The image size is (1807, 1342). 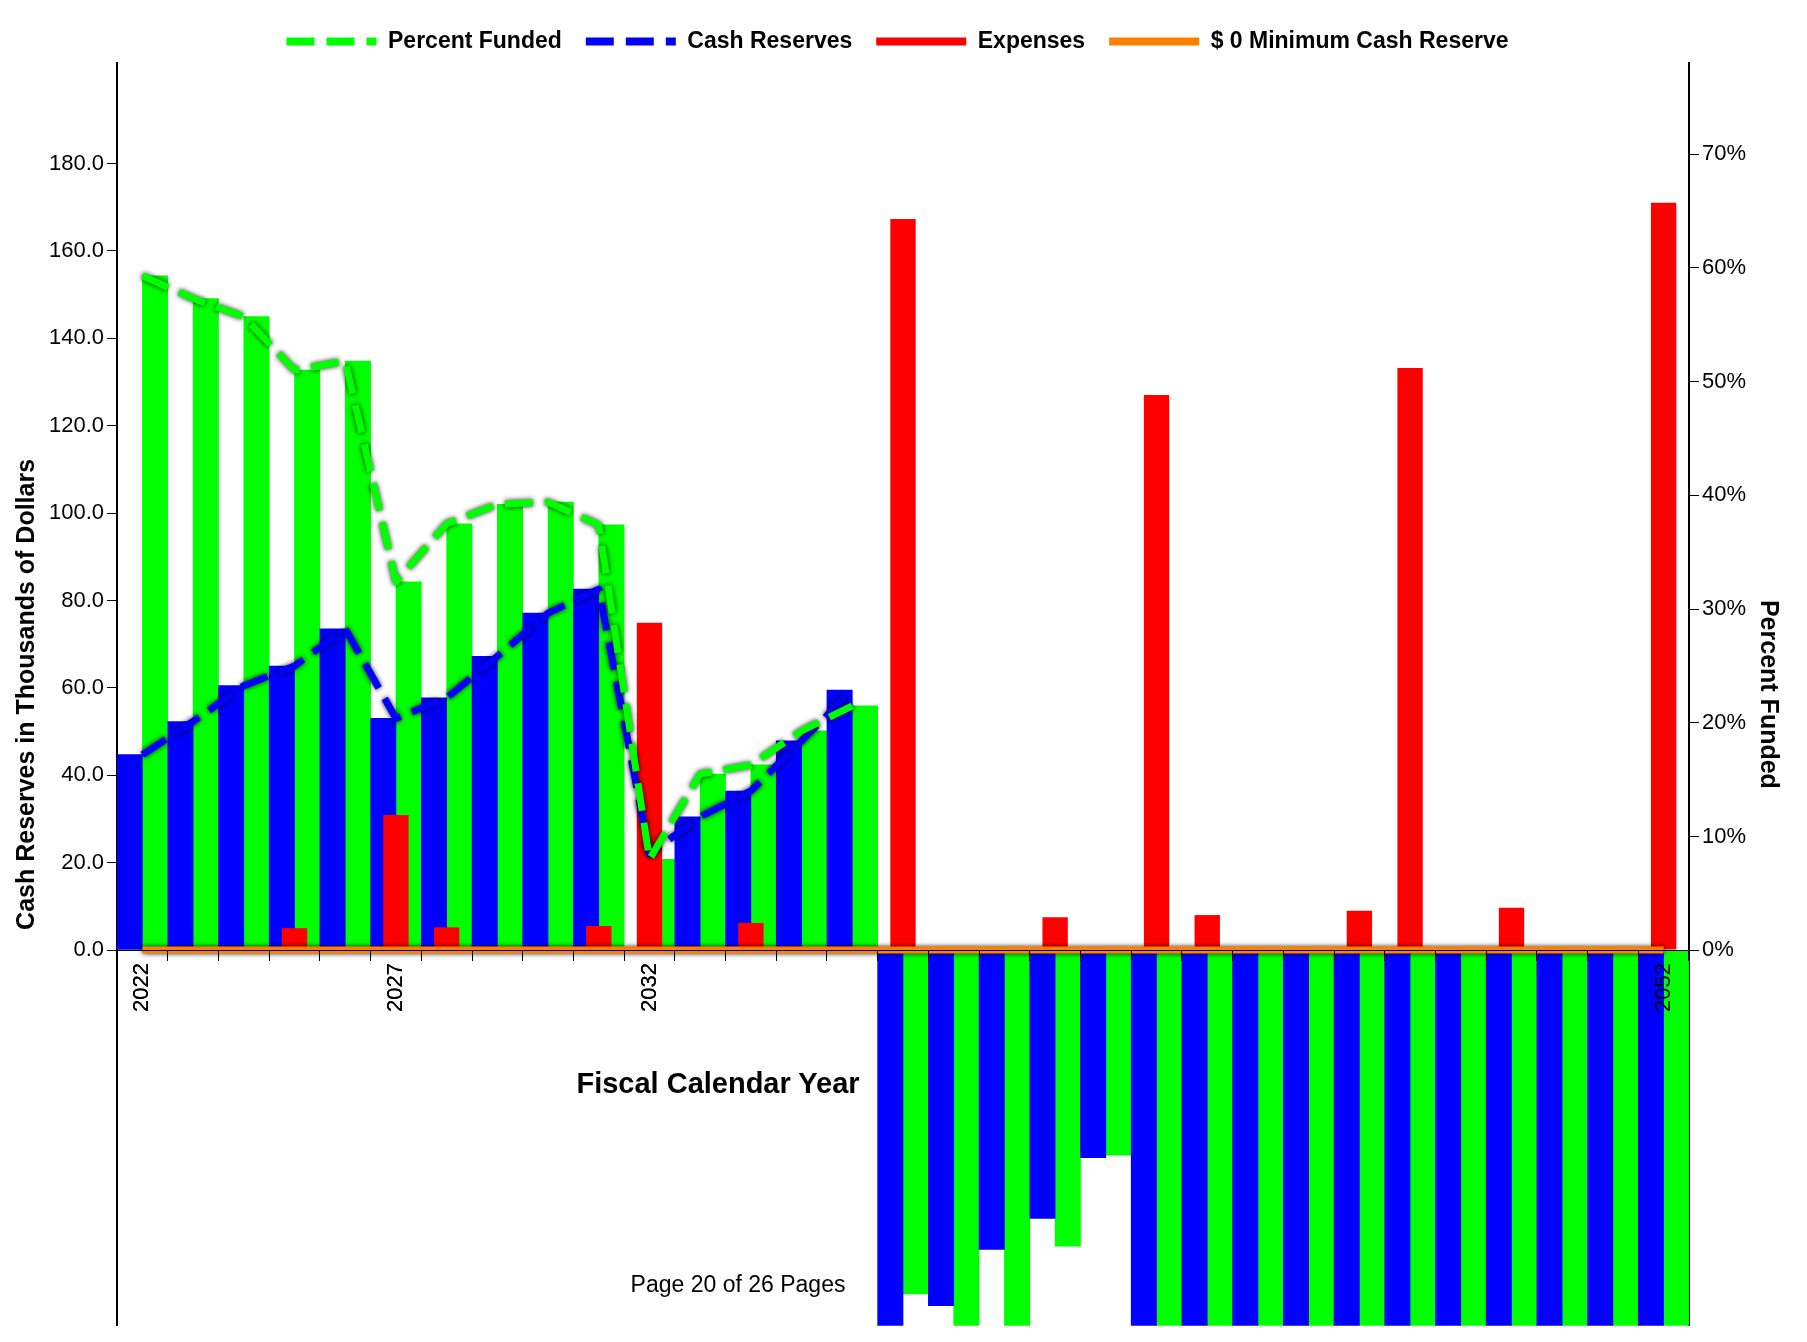 I want to click on annotation: Page 20 of 26 Pages, so click(x=738, y=1284).